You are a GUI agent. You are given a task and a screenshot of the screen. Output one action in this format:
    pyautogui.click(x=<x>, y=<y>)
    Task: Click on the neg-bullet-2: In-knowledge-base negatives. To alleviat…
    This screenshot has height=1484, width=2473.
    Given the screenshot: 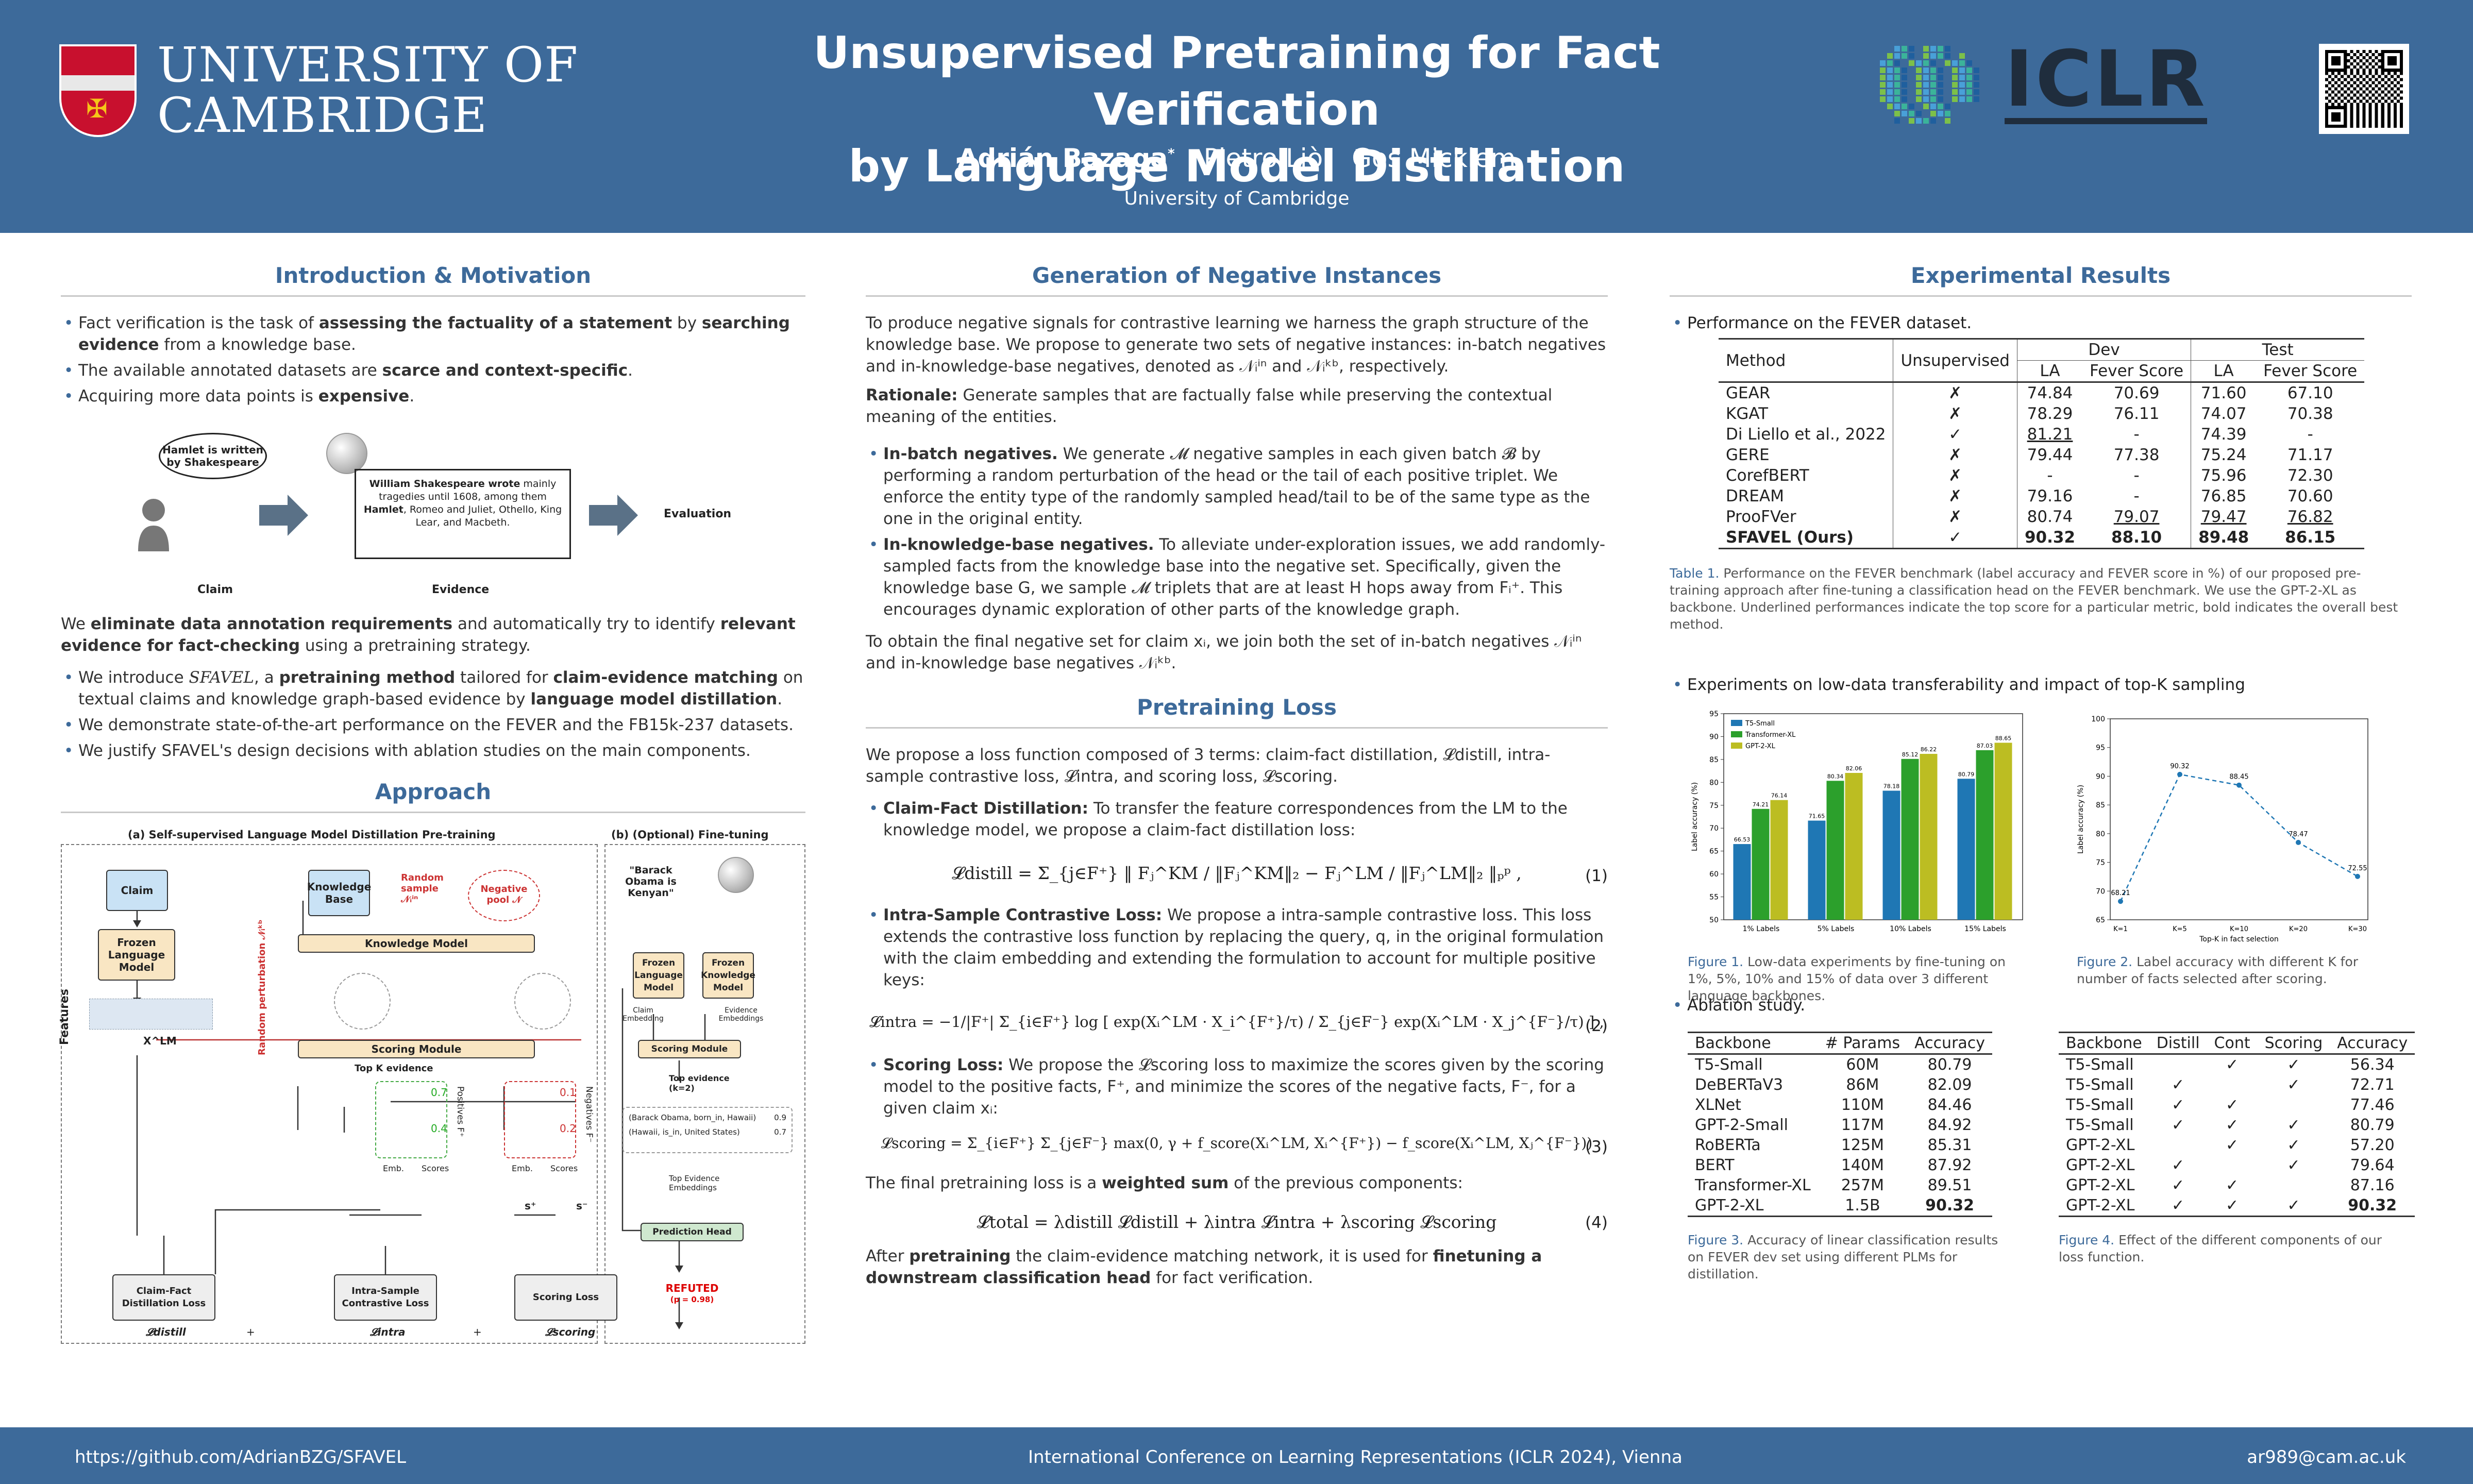 What is the action you would take?
    pyautogui.click(x=1237, y=577)
    